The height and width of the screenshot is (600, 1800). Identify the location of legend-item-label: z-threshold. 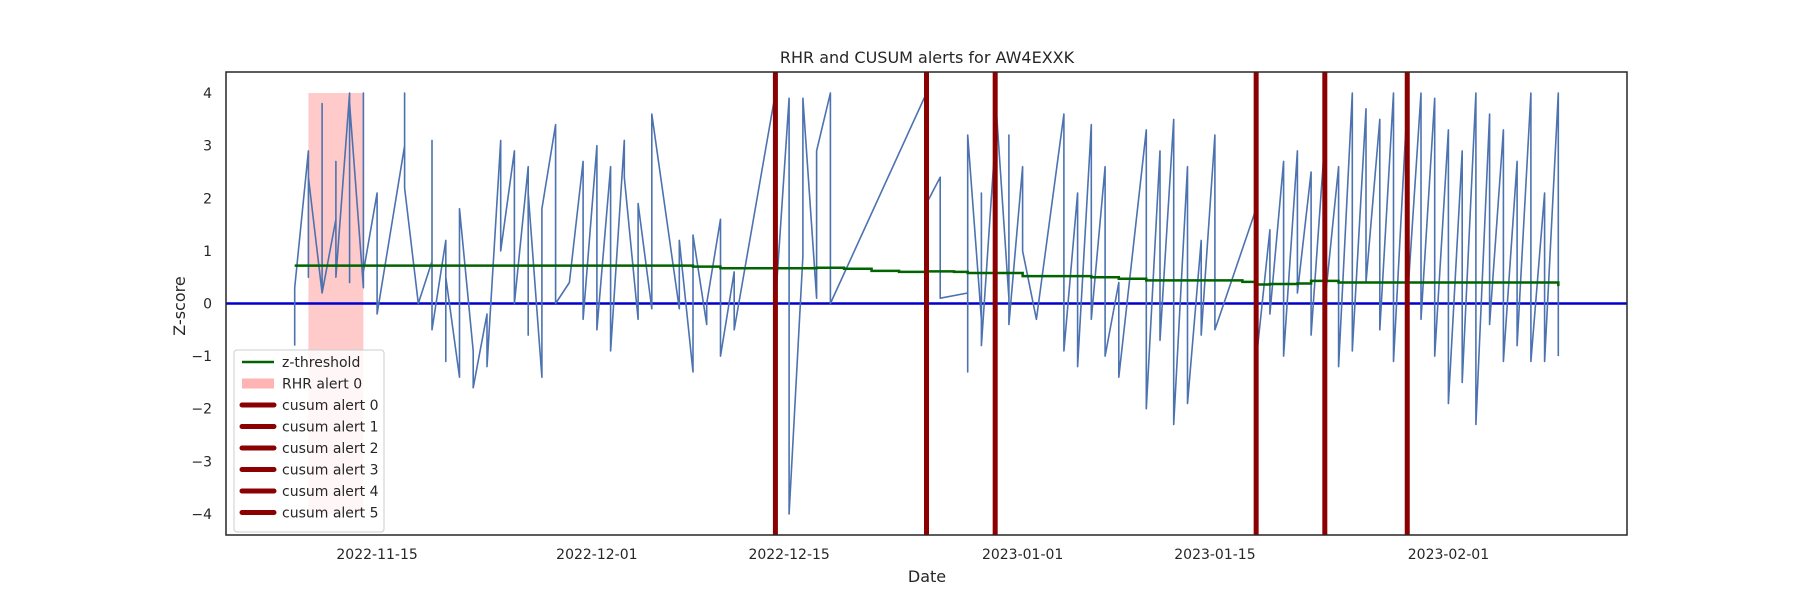
(321, 363).